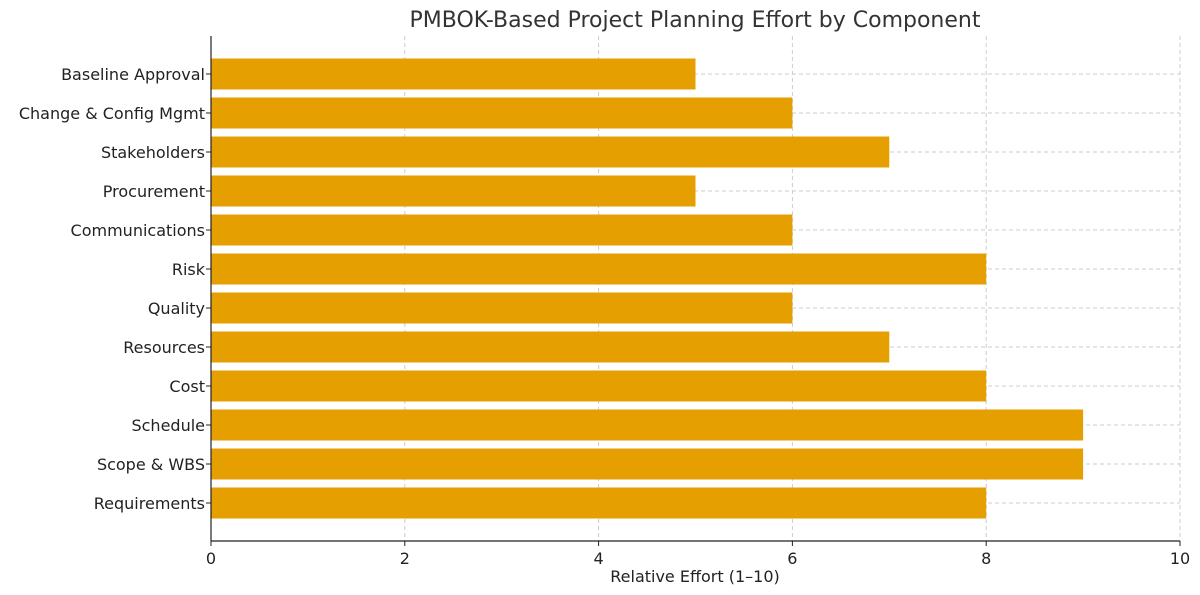  I want to click on x-tick-label: 10, so click(1180, 558).